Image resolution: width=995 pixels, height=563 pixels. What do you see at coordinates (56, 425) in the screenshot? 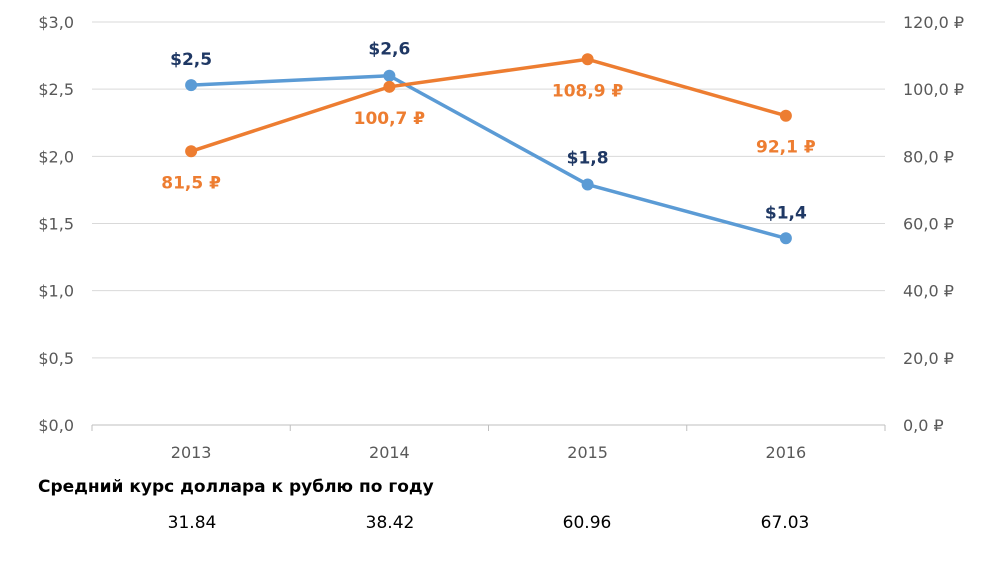
I see `left-tick-label: $0,0` at bounding box center [56, 425].